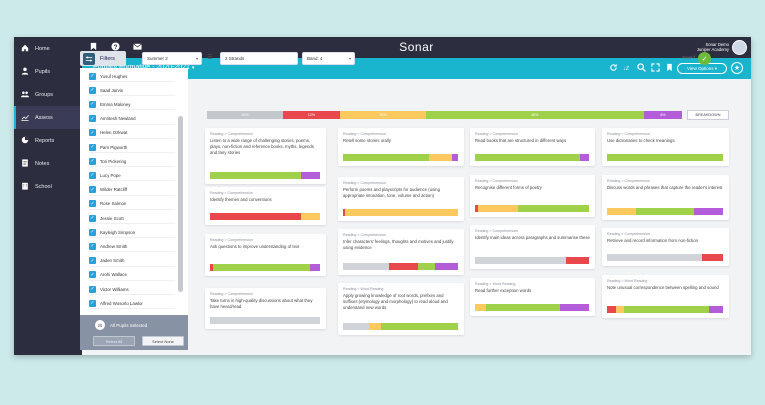 This screenshot has height=405, width=765. I want to click on chart-icon, so click(25, 118).